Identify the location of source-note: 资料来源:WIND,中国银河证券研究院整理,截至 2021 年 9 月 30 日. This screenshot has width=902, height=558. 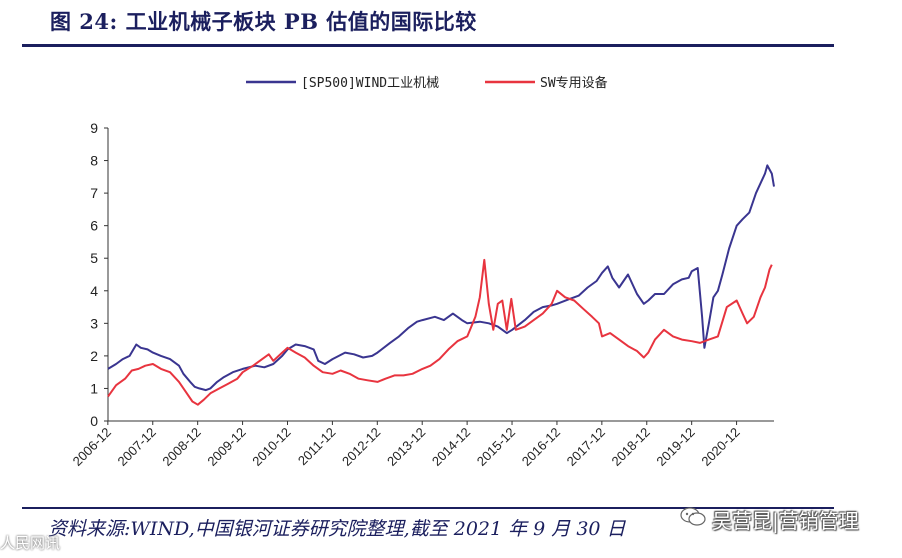
(337, 529).